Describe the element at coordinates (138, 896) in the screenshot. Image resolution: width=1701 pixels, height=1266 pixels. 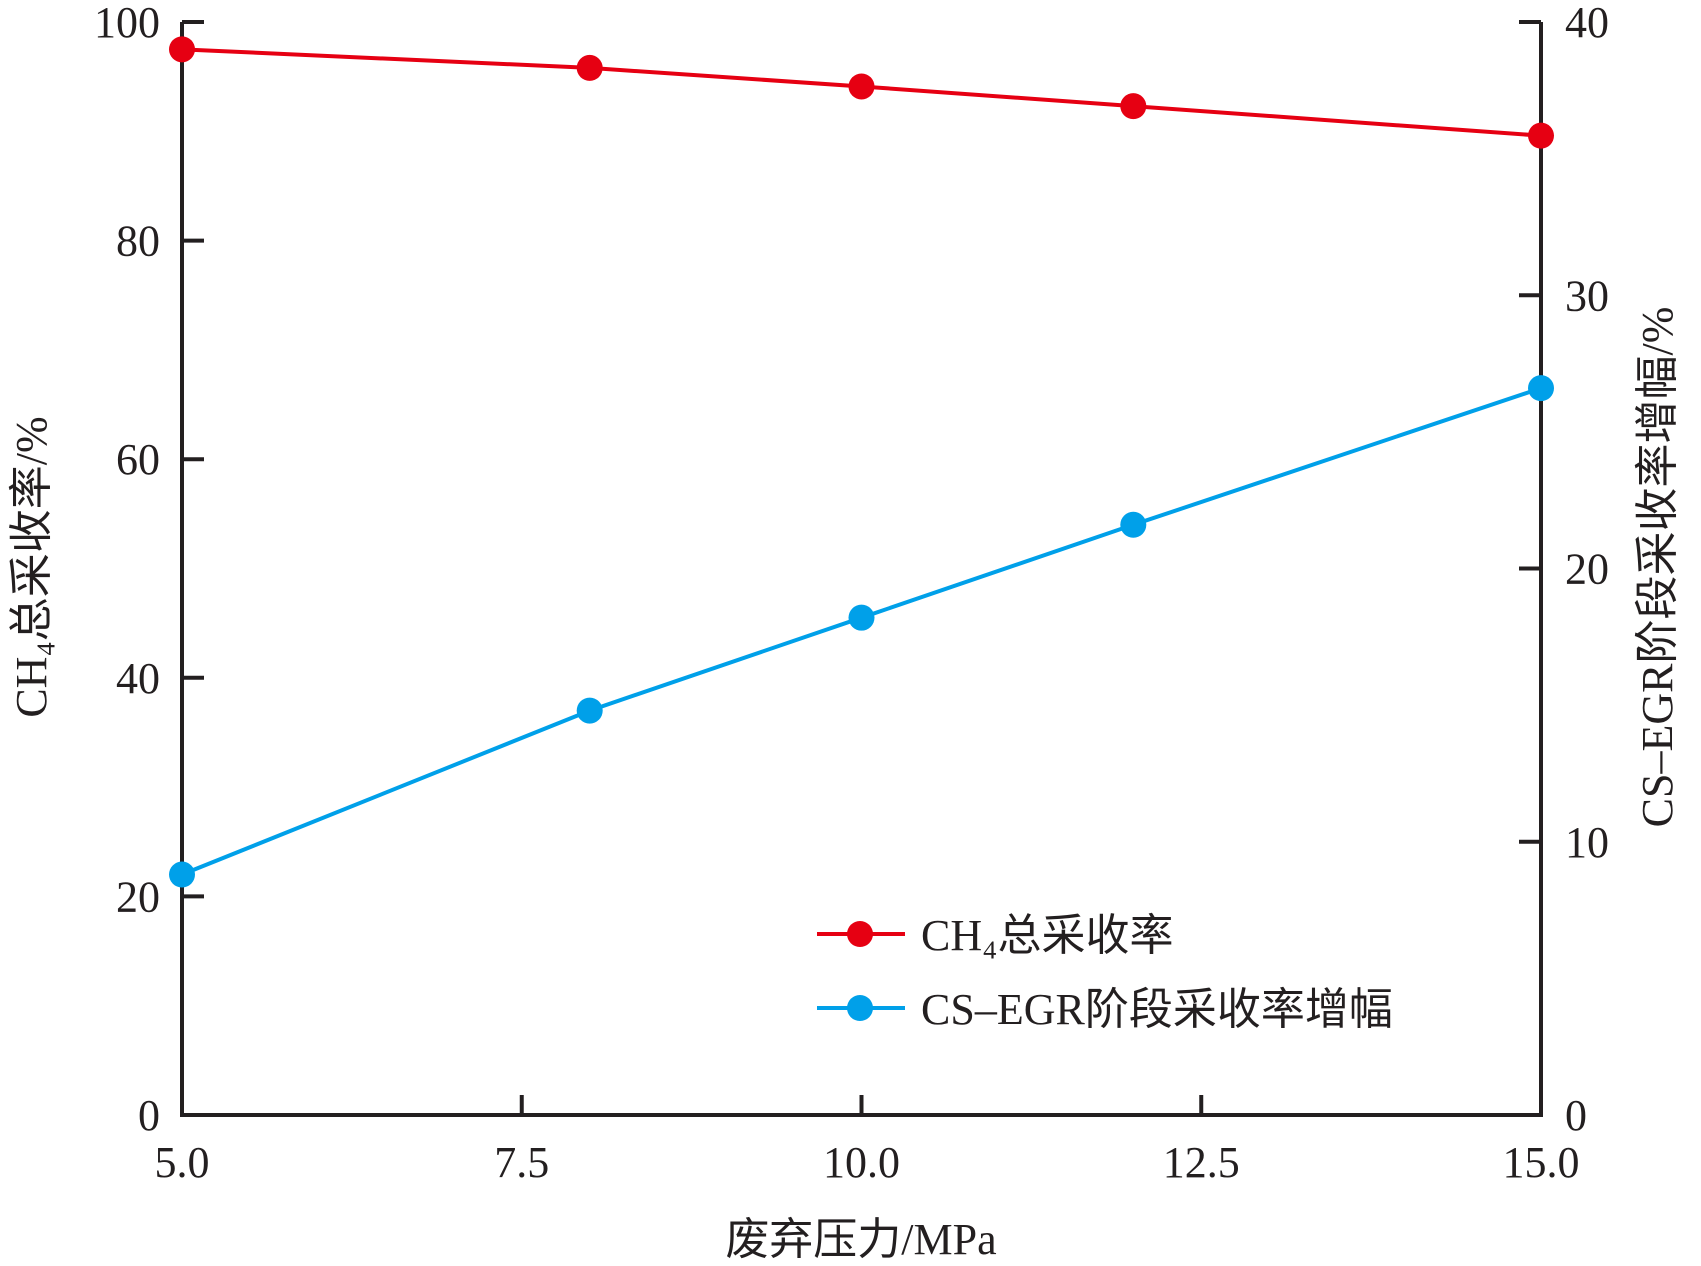
I see `y-left-tick-label: 20` at that location.